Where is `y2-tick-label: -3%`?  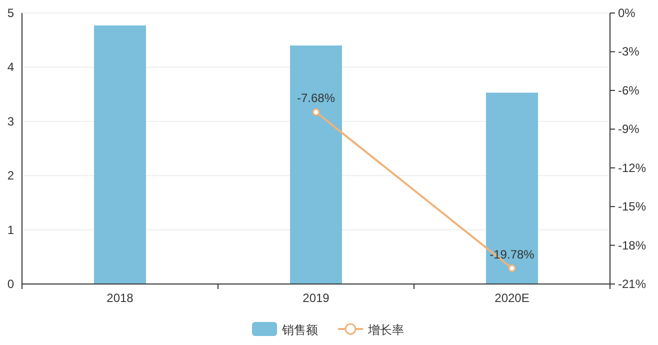
y2-tick-label: -3% is located at coordinates (629, 51).